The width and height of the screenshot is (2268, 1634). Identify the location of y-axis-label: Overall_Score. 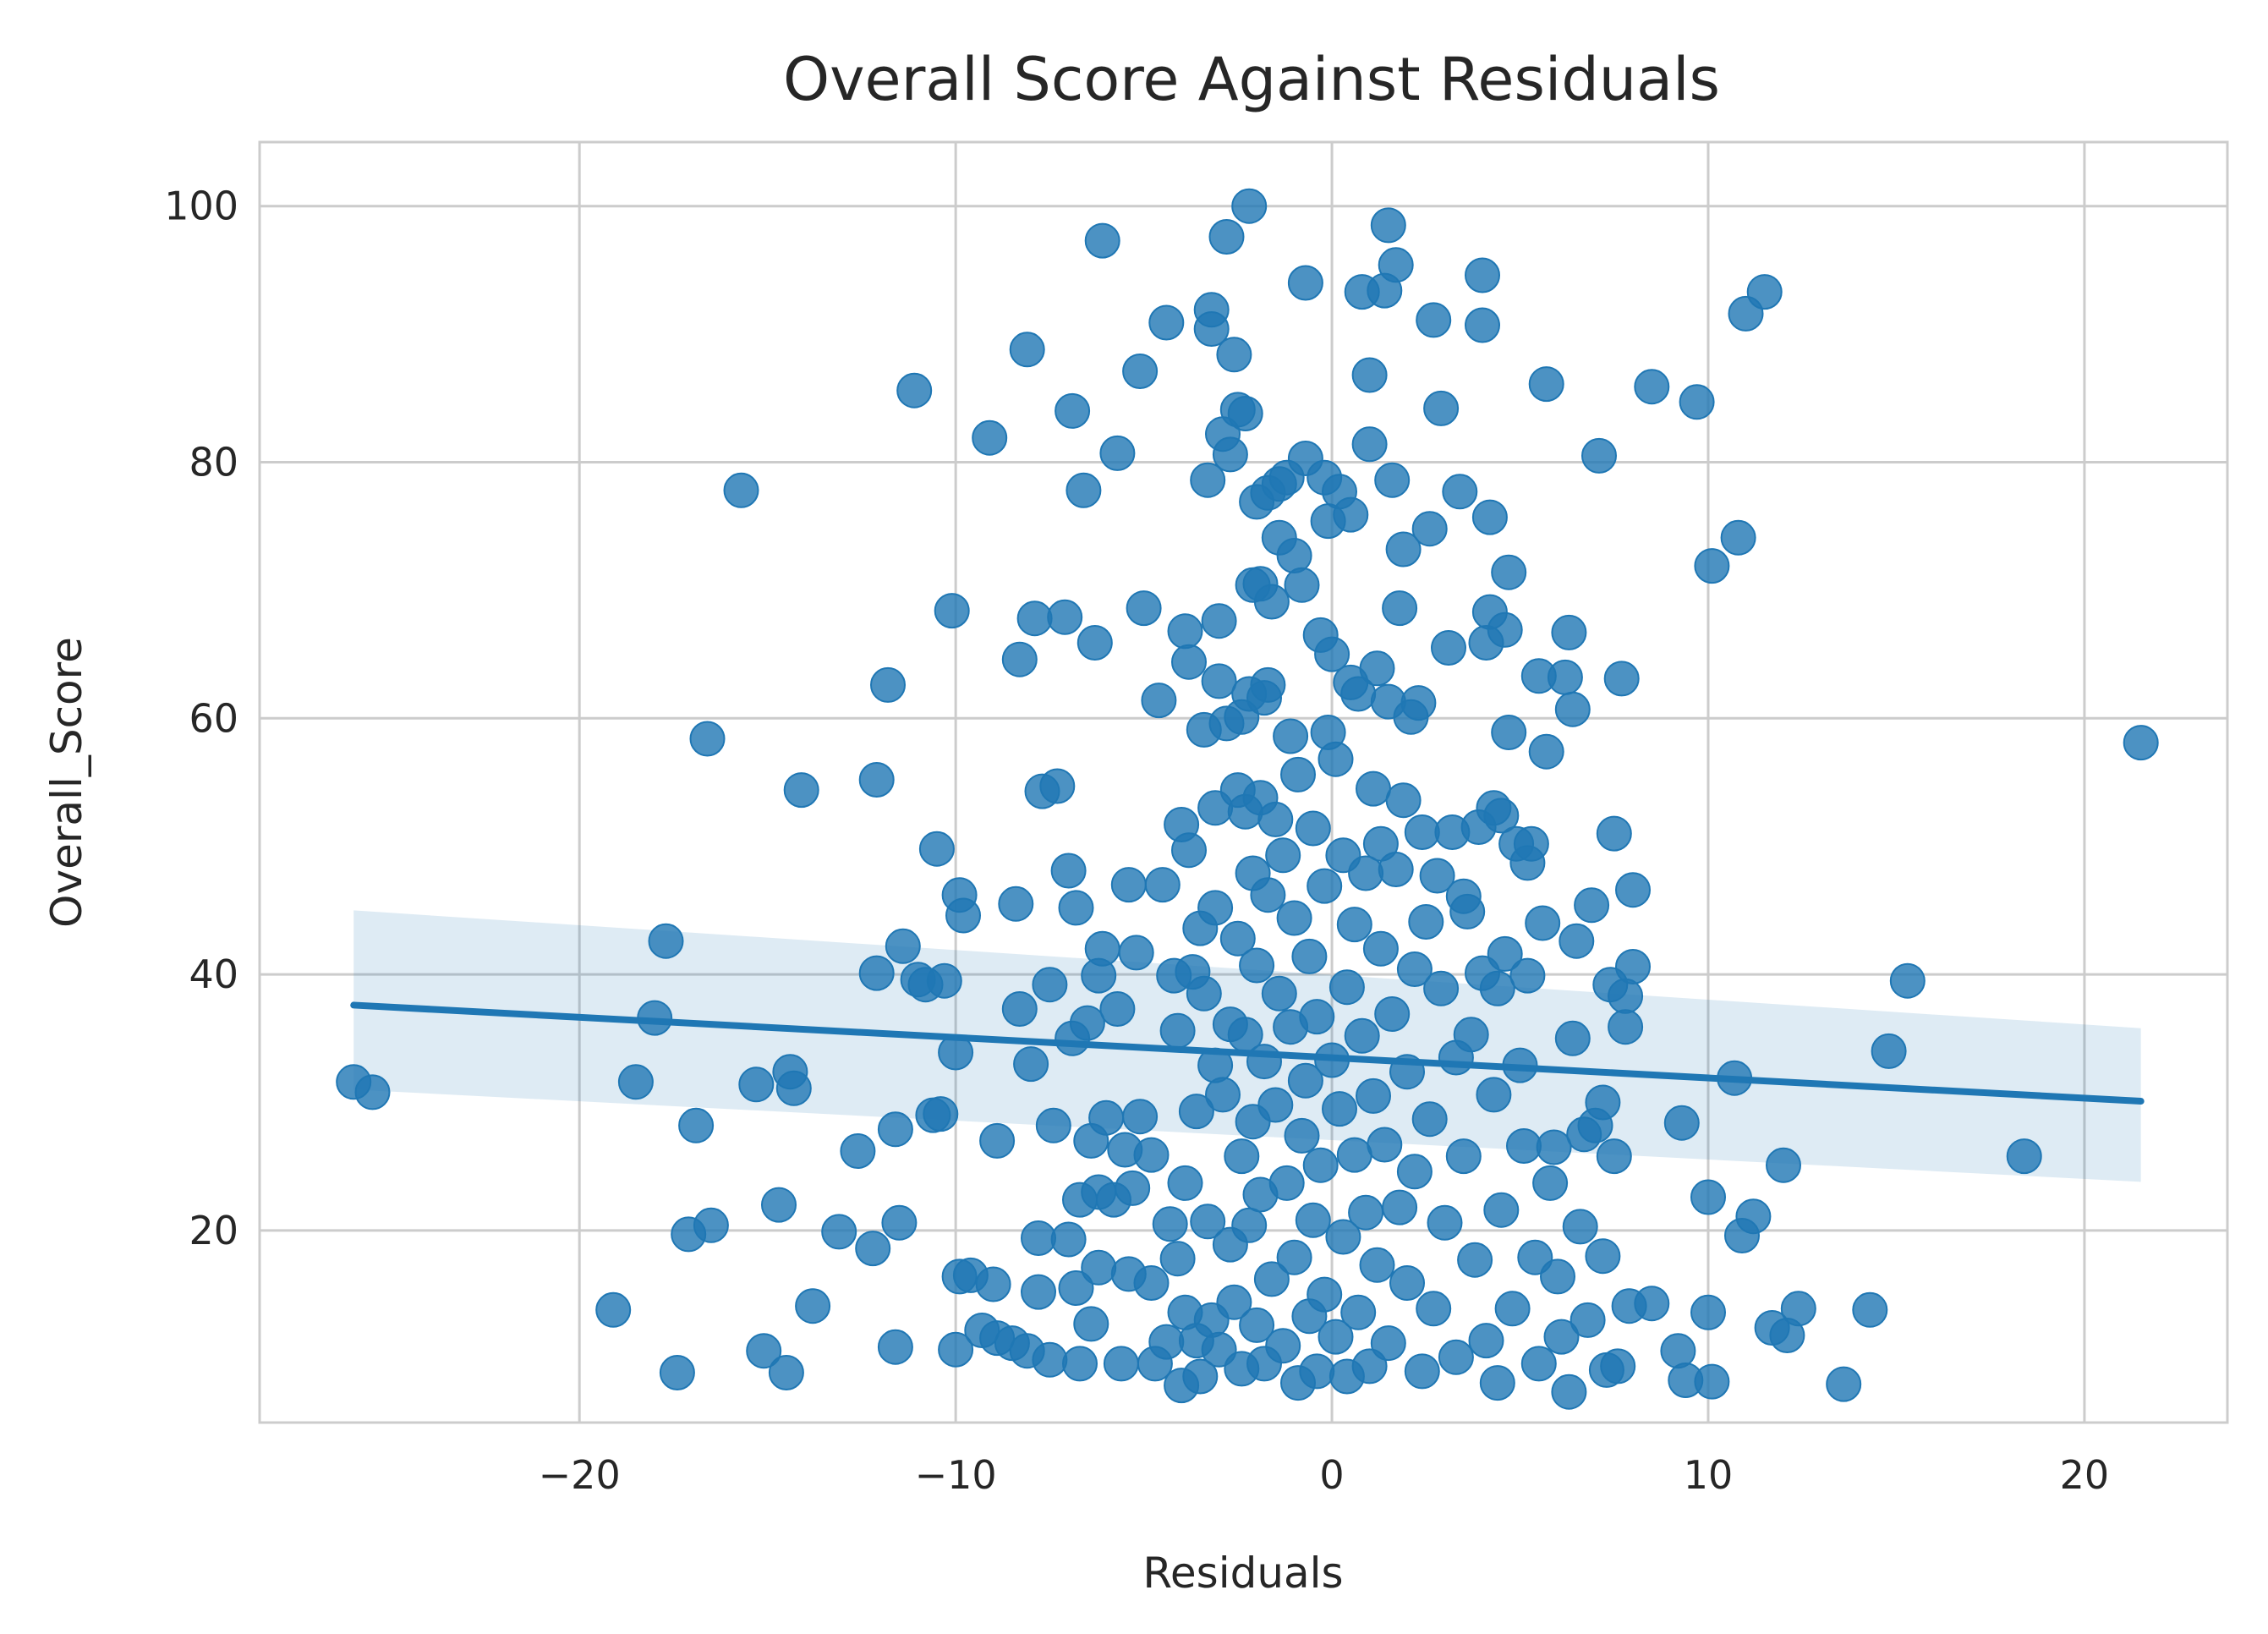
(66, 782).